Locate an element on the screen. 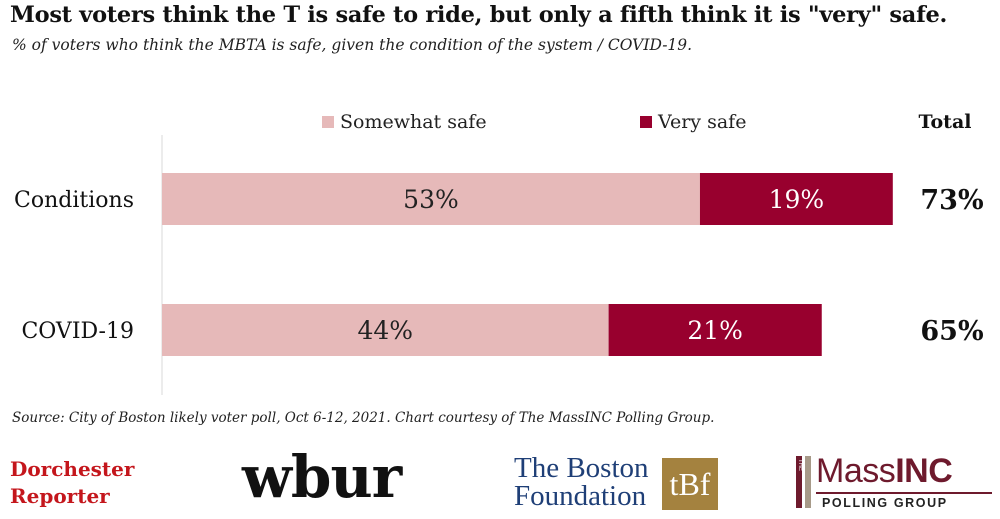  massinc-logo-inc: INC is located at coordinates (924, 471).